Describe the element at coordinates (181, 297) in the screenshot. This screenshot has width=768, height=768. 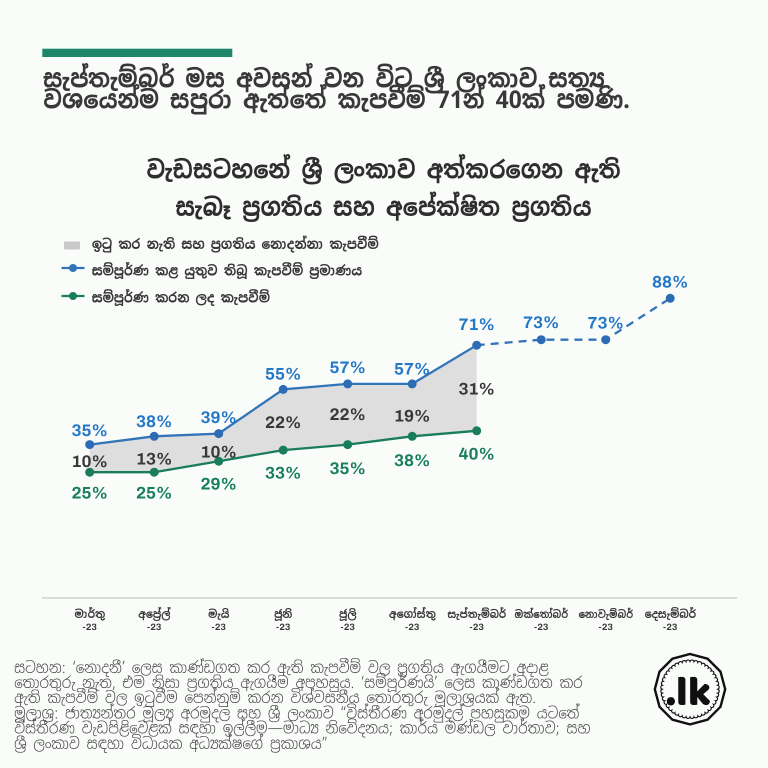
I see `svg-text: සම්පූර්ණ කරන ලද කැපවීම්` at that location.